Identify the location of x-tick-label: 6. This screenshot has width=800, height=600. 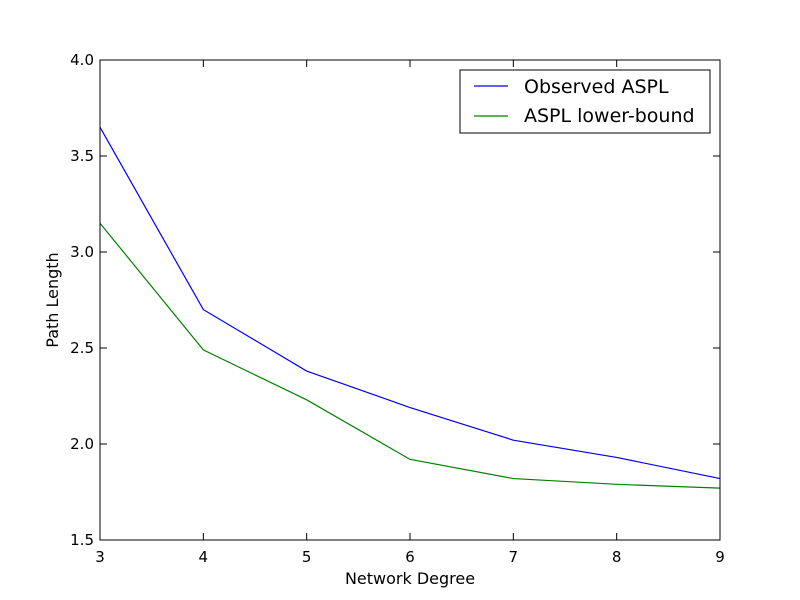
(410, 557).